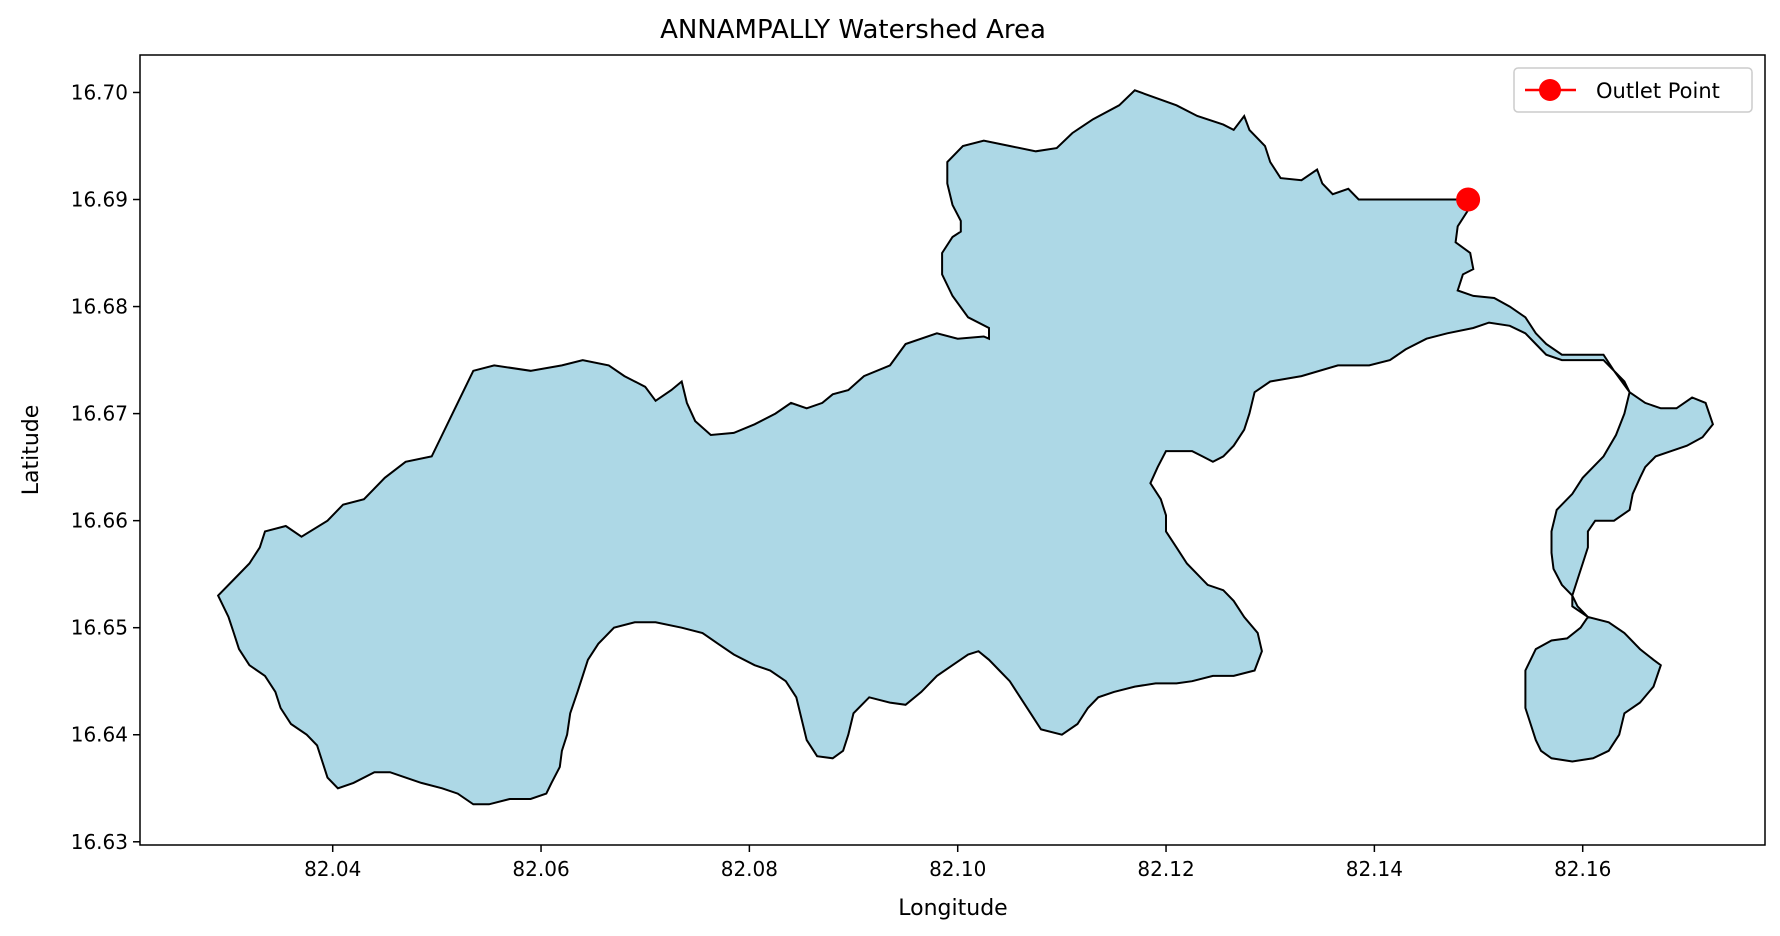 This screenshot has width=1780, height=936. I want to click on y-axis-label: Latitude, so click(31, 450).